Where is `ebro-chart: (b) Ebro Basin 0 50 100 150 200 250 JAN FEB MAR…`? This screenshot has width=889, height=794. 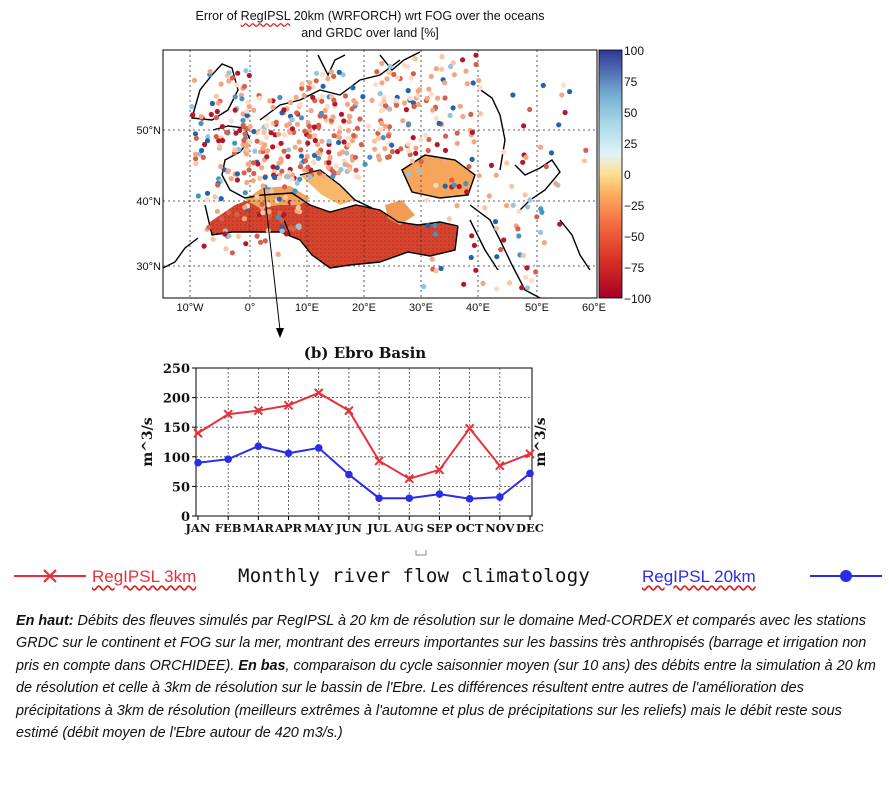
ebro-chart: (b) Ebro Basin 0 50 100 150 200 250 JAN FEB MAR… is located at coordinates (344, 450).